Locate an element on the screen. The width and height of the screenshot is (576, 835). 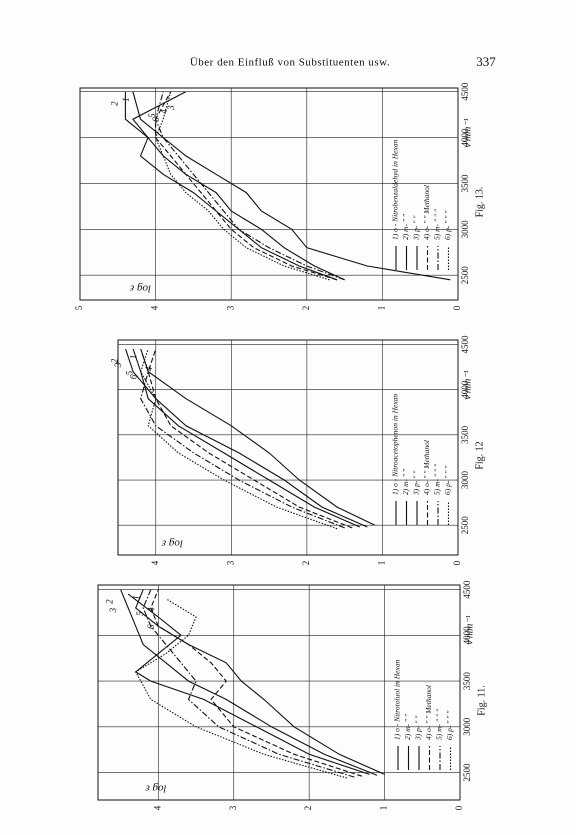
y-tick-label: 5 is located at coordinates (79, 307).